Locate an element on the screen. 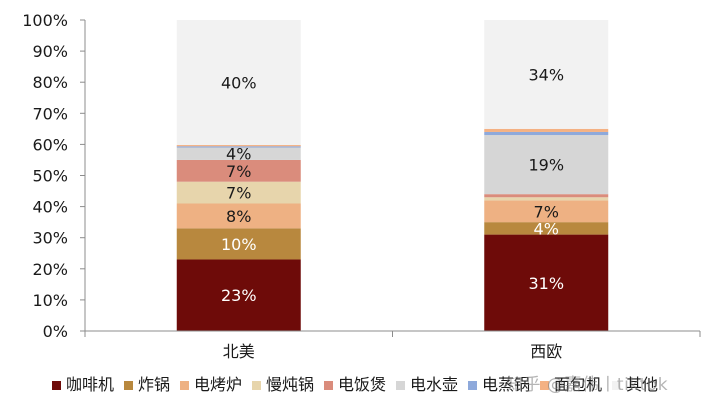 This screenshot has width=713, height=414. data-label: 8% is located at coordinates (238, 216).